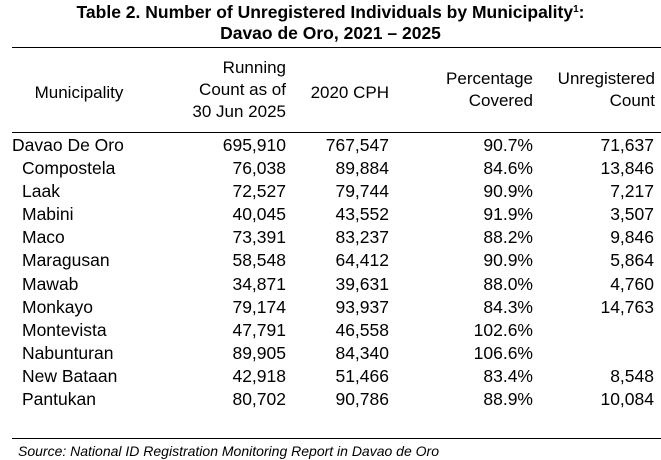  What do you see at coordinates (581, 12) in the screenshot?
I see `title-colon: :` at bounding box center [581, 12].